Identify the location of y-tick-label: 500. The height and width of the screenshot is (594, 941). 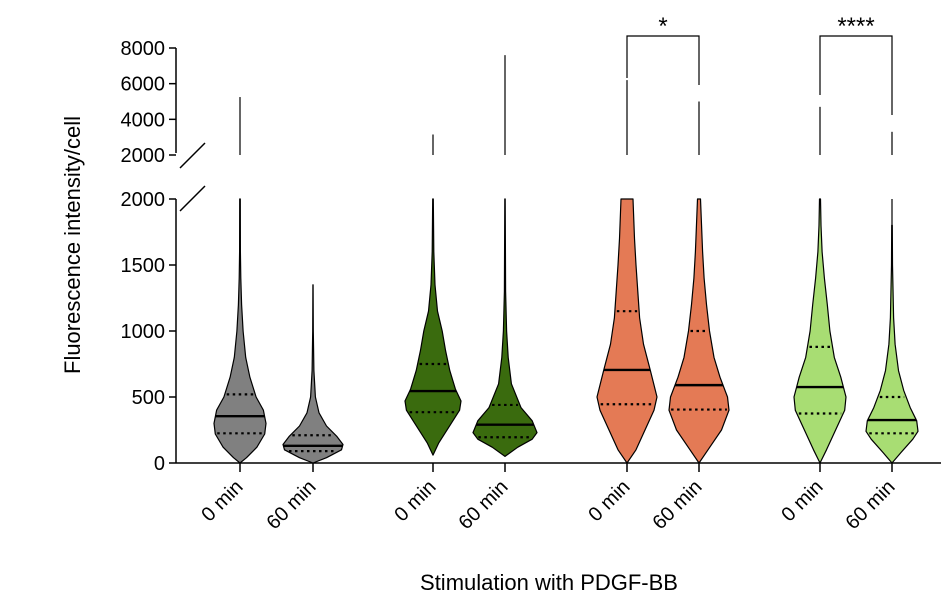
(148, 398).